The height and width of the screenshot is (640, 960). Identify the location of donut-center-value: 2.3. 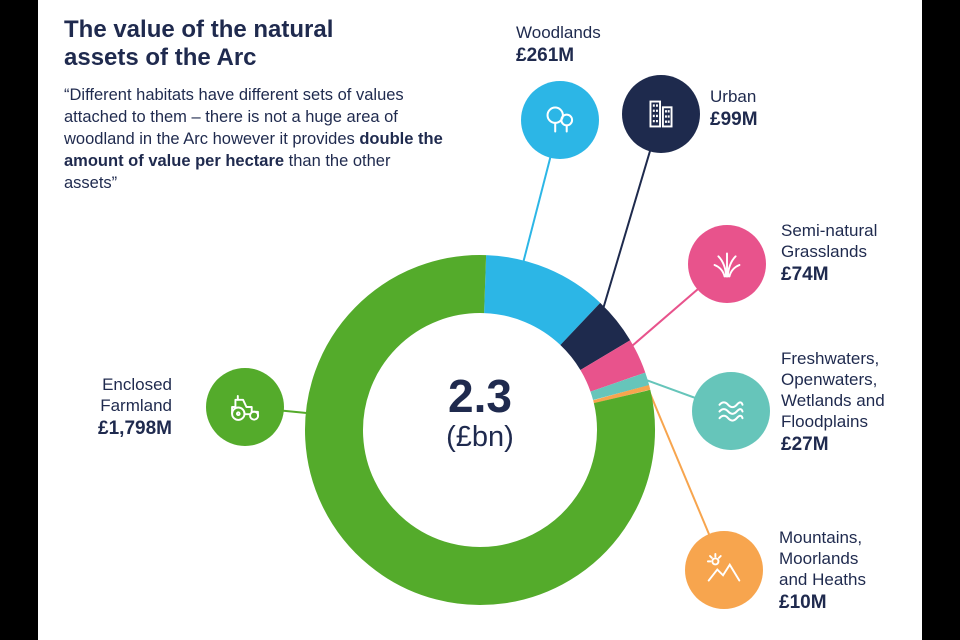
(480, 396).